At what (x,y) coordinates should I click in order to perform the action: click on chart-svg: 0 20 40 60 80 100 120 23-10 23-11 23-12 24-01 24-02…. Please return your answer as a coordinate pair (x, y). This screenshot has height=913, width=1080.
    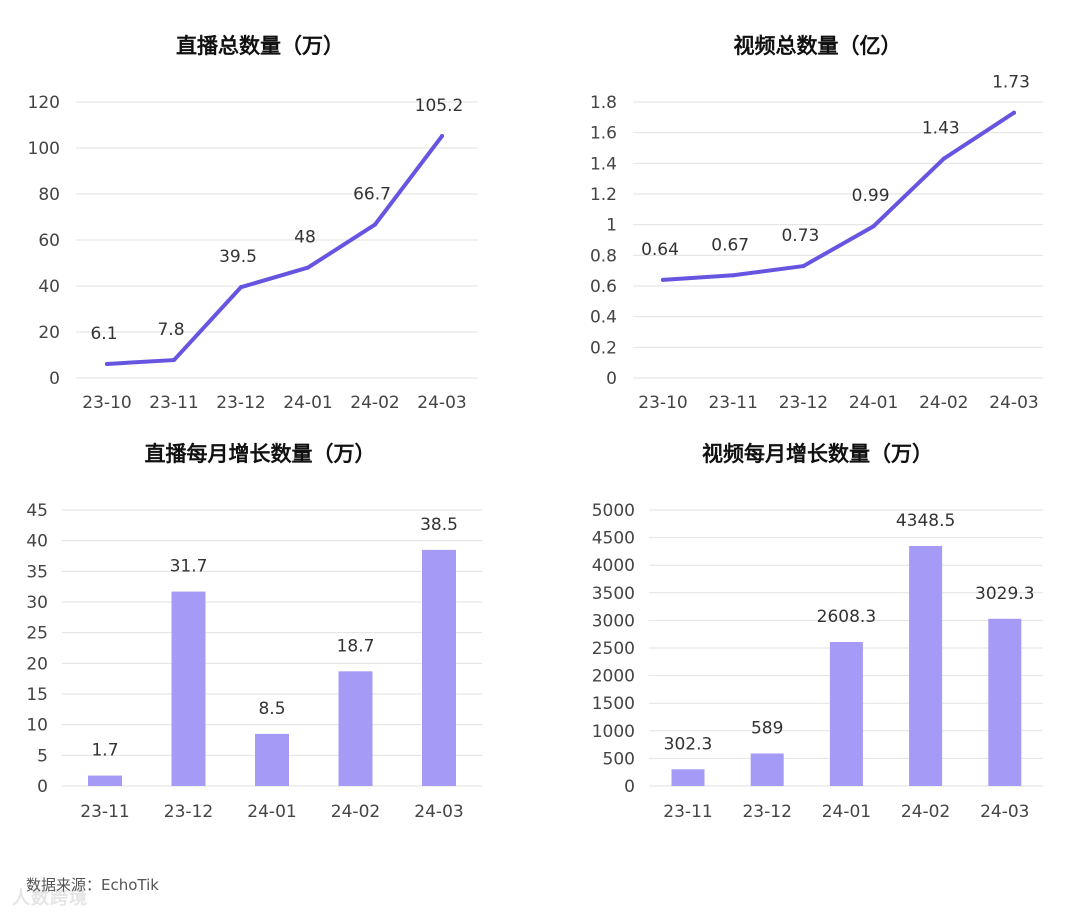
    Looking at the image, I should click on (253, 253).